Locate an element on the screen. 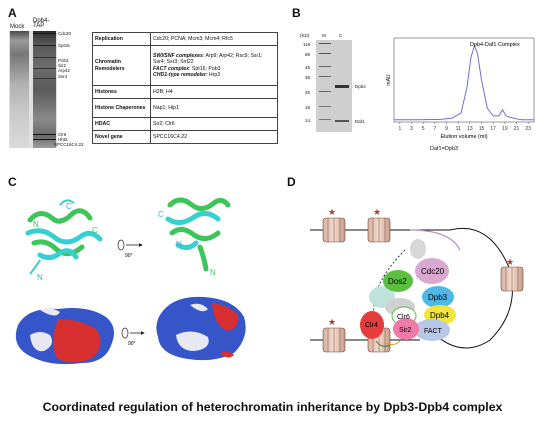  rotation-arrow-icon is located at coordinates (130, 245).